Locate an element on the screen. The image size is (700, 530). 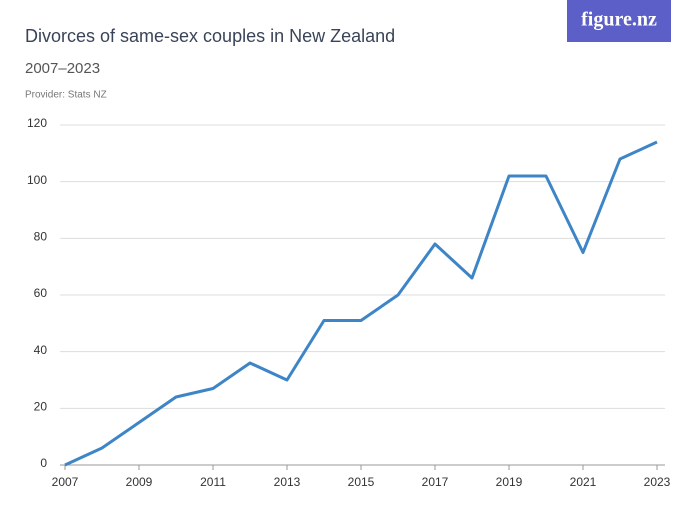
x-tick-label: 2023 is located at coordinates (657, 482).